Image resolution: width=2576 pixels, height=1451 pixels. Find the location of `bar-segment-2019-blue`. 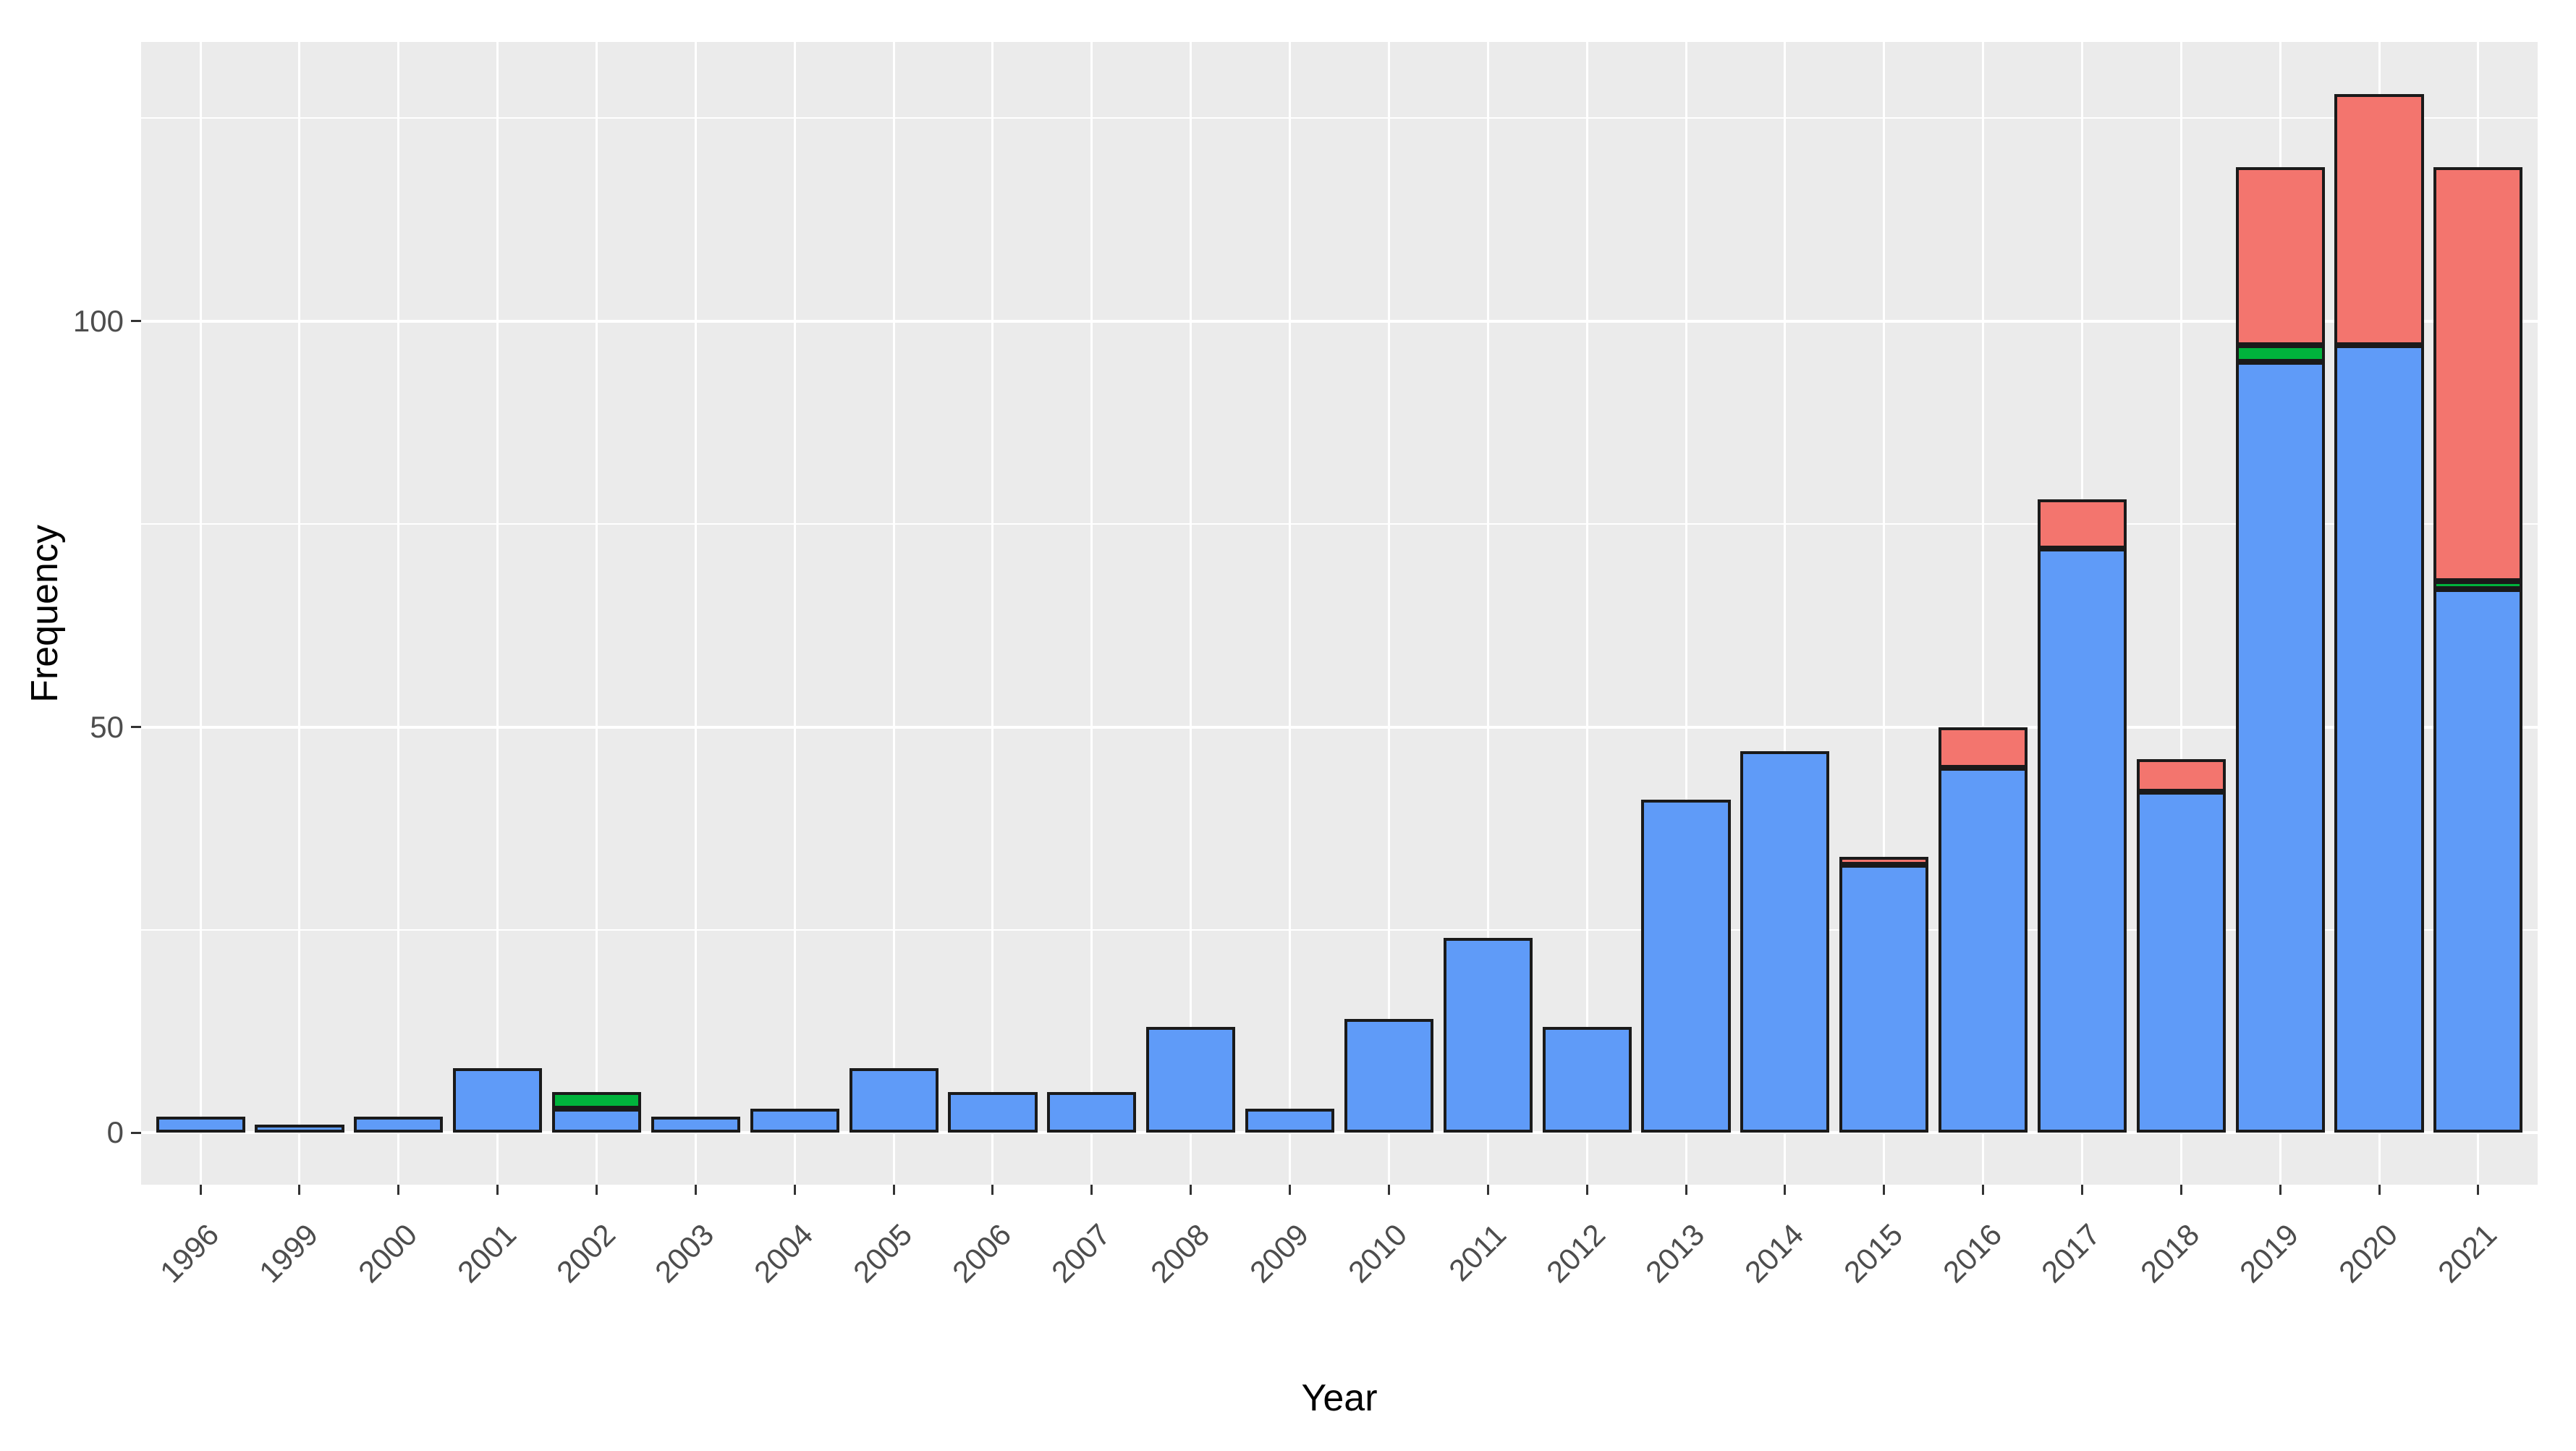

bar-segment-2019-blue is located at coordinates (2280, 747).